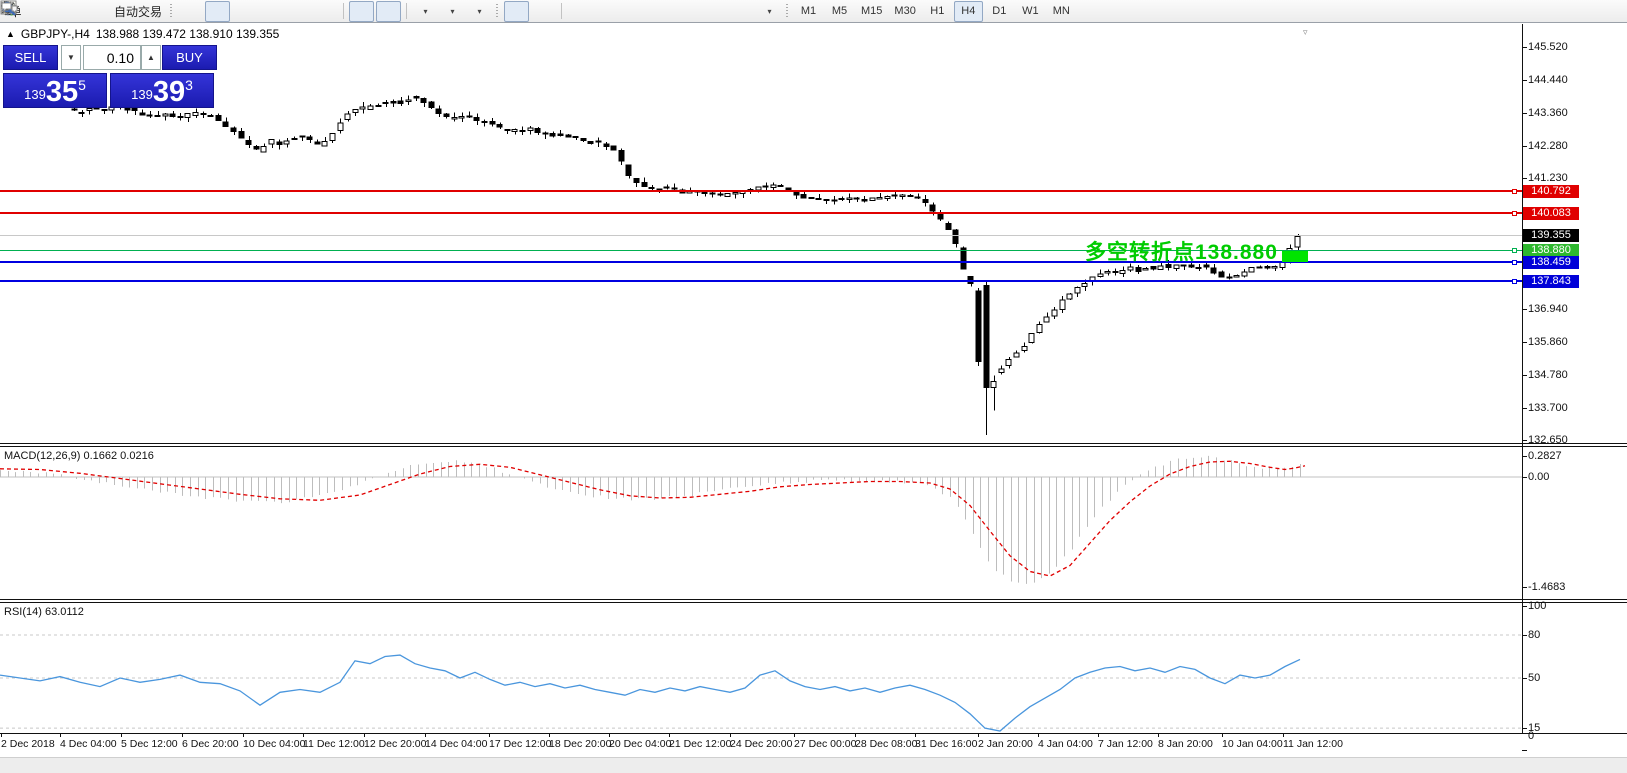 Image resolution: width=1627 pixels, height=773 pixels. What do you see at coordinates (905, 11) in the screenshot?
I see `timeframe-m30-button: M30` at bounding box center [905, 11].